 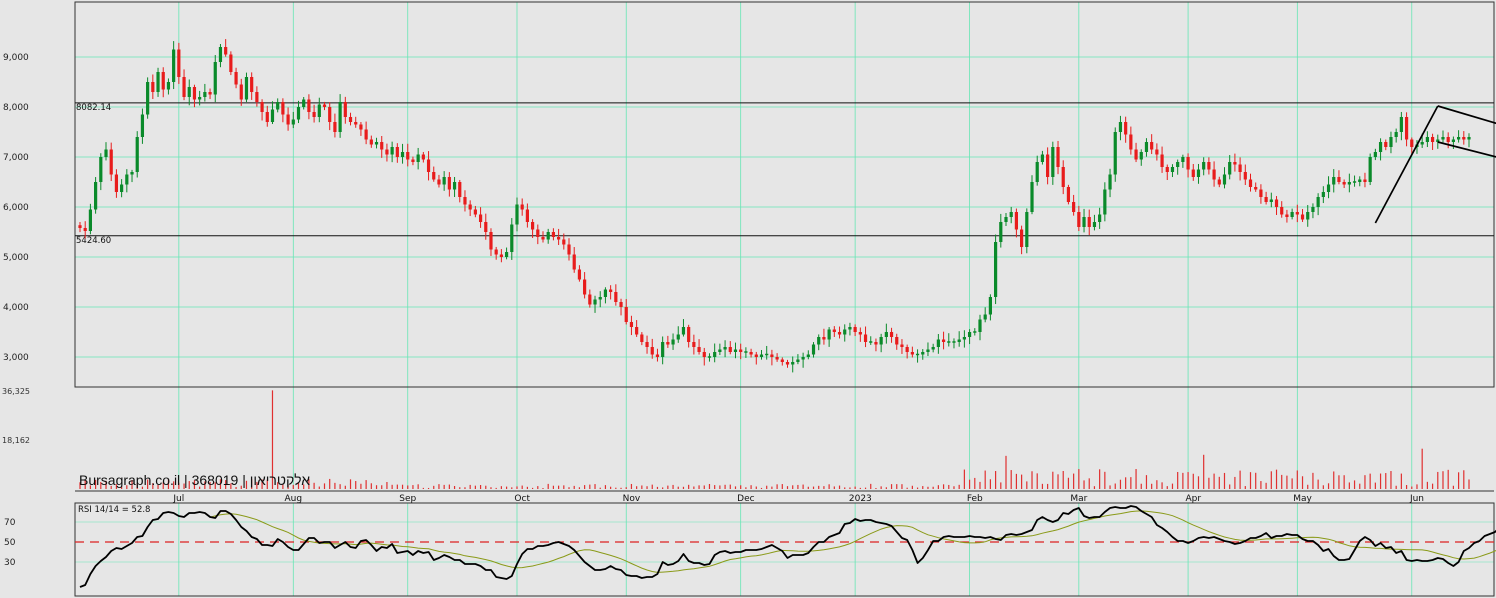 What do you see at coordinates (632, 499) in the screenshot?
I see `month-label: Nov` at bounding box center [632, 499].